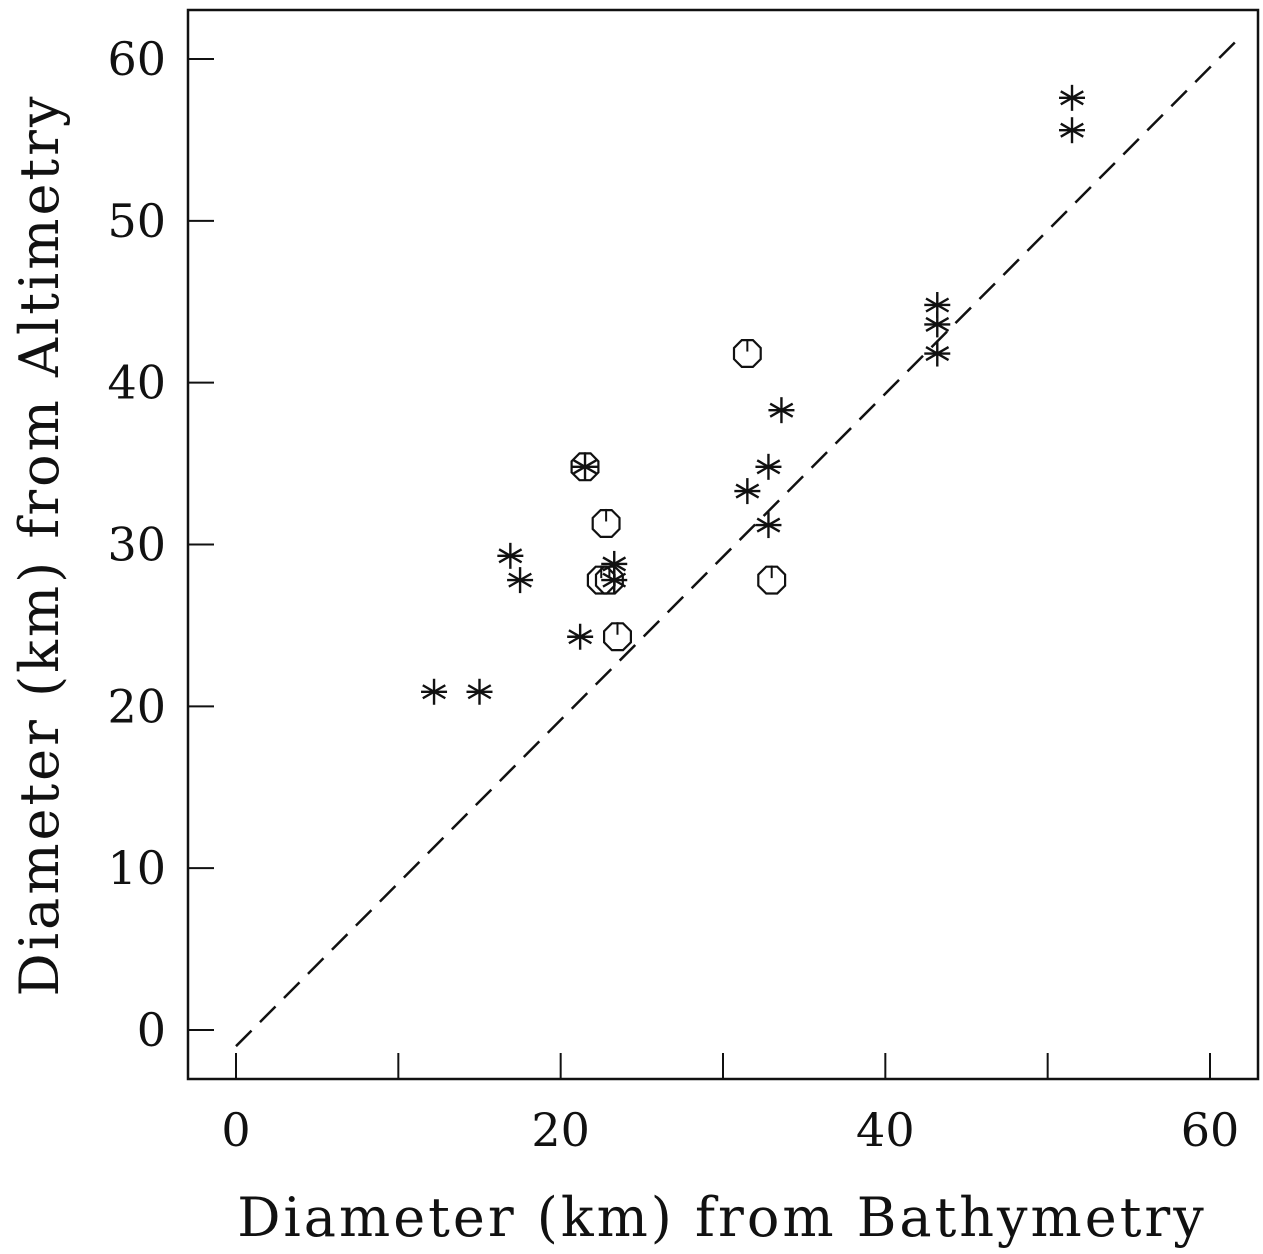 This screenshot has height=1254, width=1263. I want to click on y-tick-label: 20, so click(136, 706).